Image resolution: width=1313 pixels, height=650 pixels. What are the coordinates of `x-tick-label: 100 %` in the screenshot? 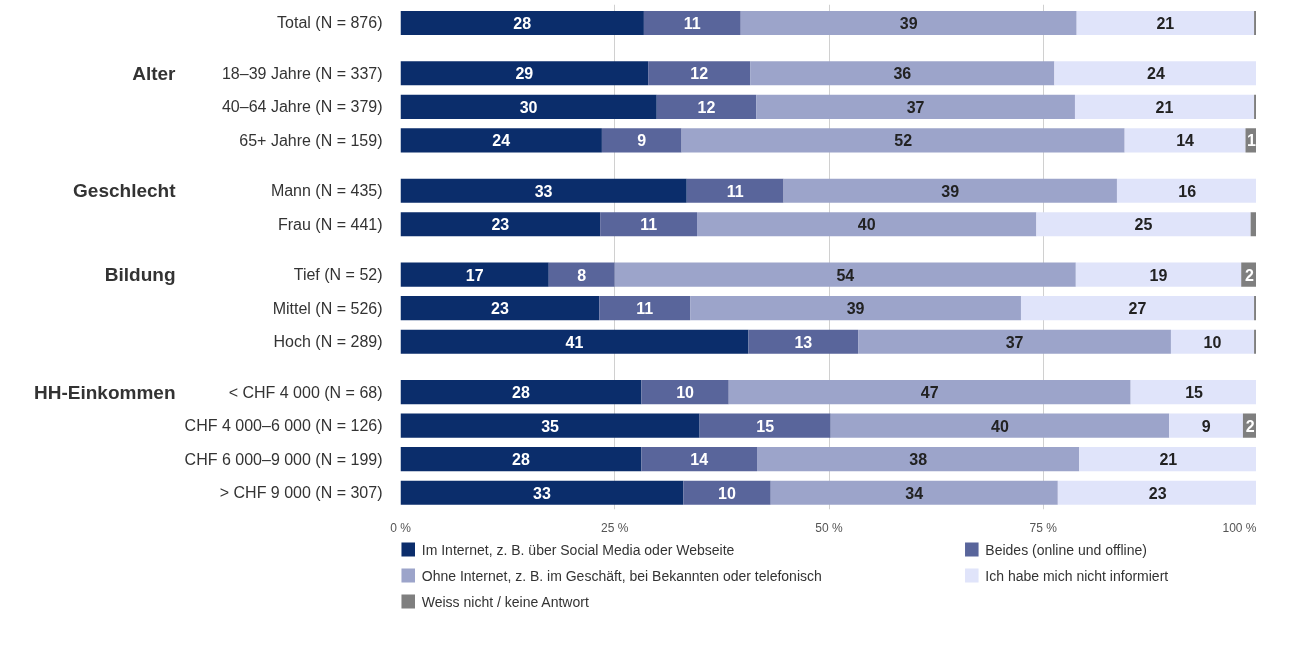 It's located at (1239, 527).